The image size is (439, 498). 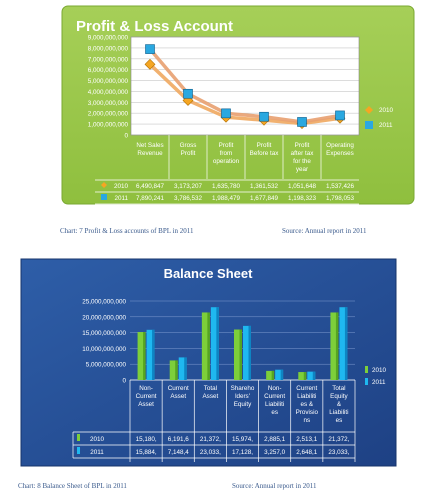 I want to click on bs-table-cell: 2,513,1, so click(x=307, y=439).